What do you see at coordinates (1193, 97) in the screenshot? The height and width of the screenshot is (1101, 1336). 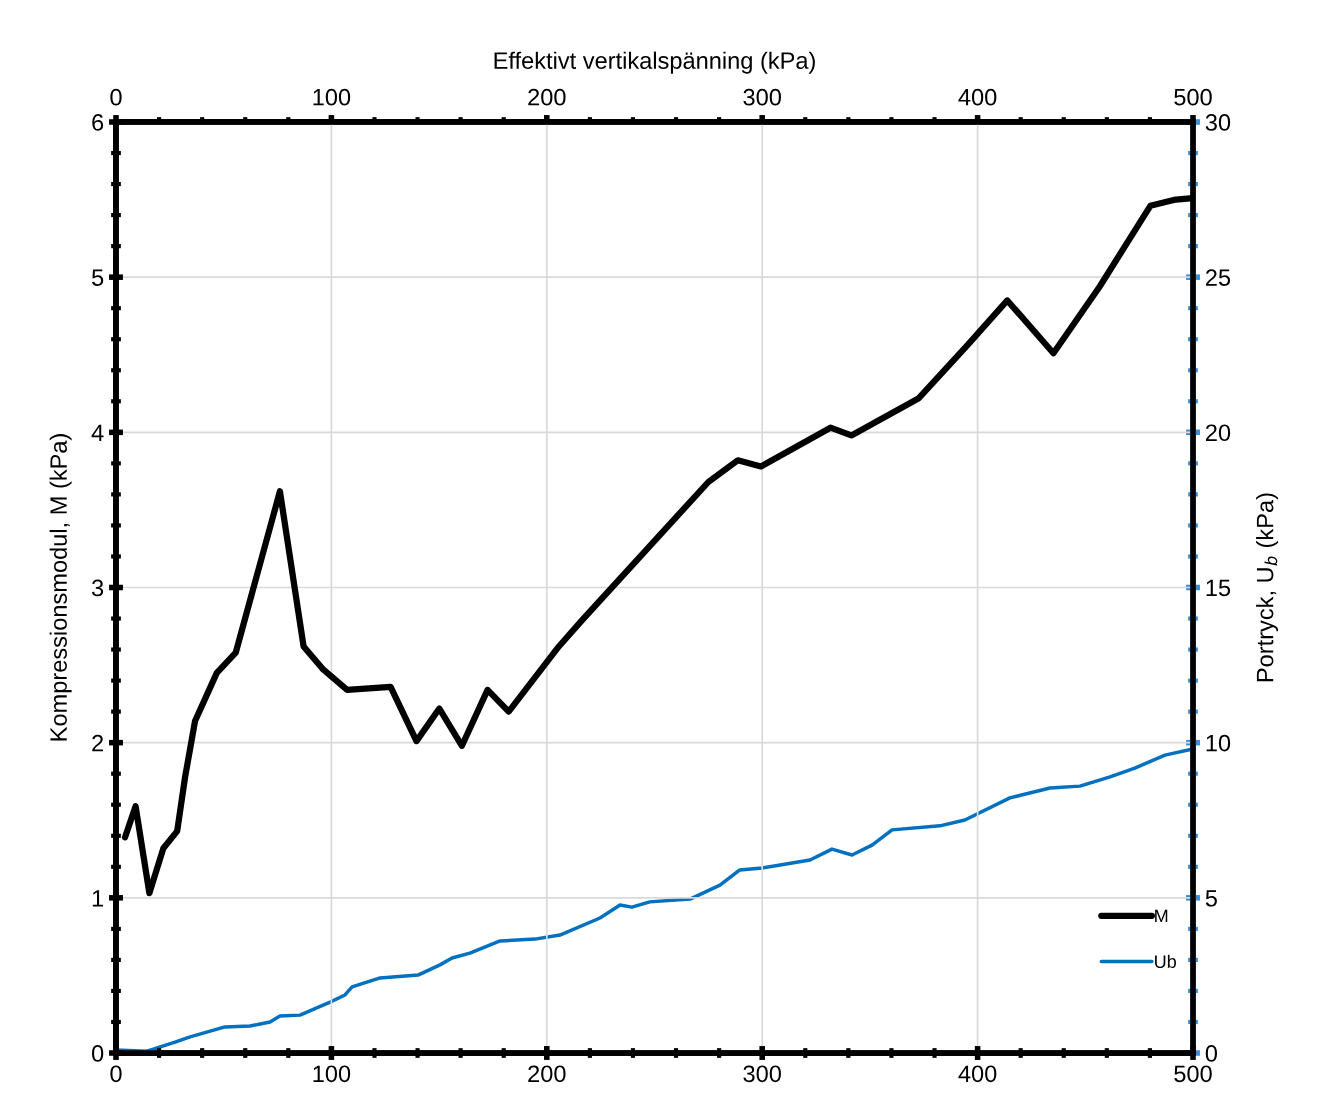 I see `x2-tick-label: 500` at bounding box center [1193, 97].